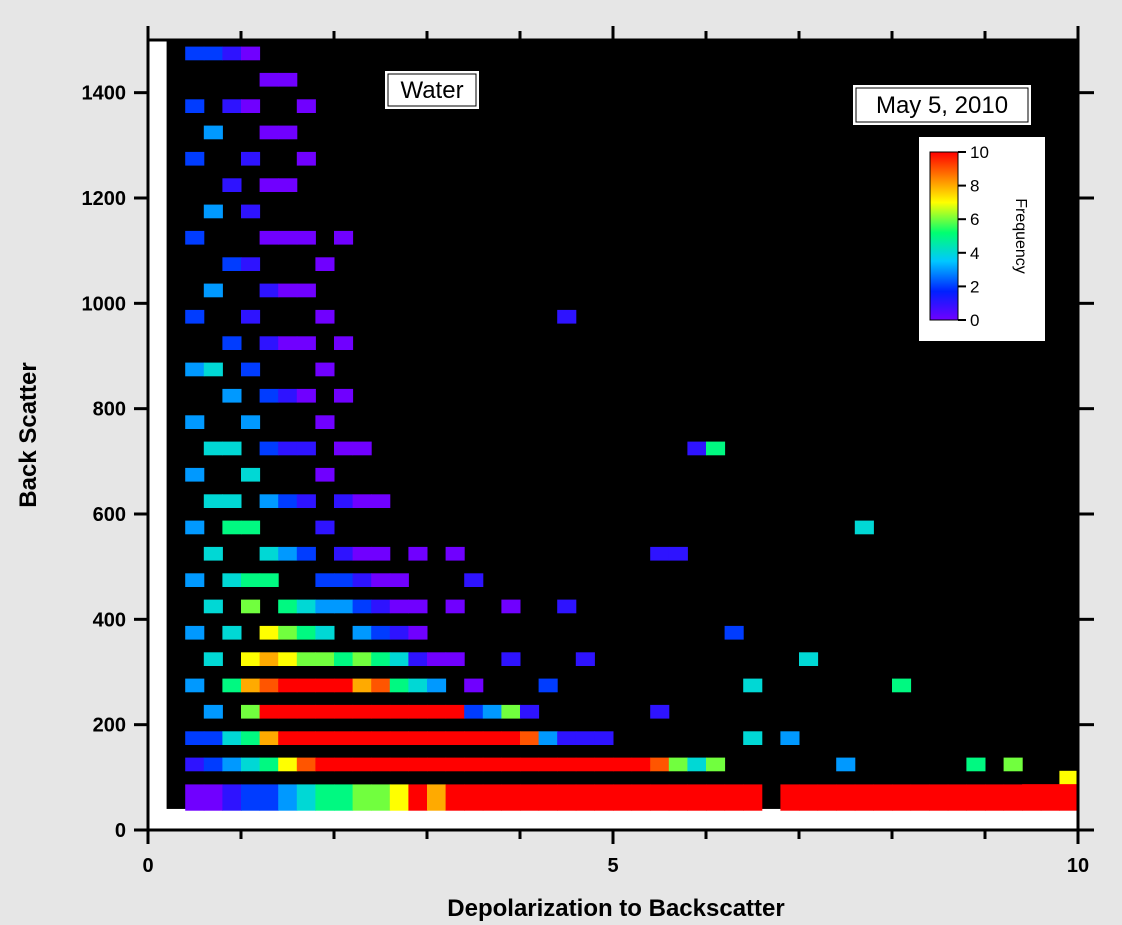  What do you see at coordinates (28, 434) in the screenshot?
I see `y-axis-label: Back Scatter` at bounding box center [28, 434].